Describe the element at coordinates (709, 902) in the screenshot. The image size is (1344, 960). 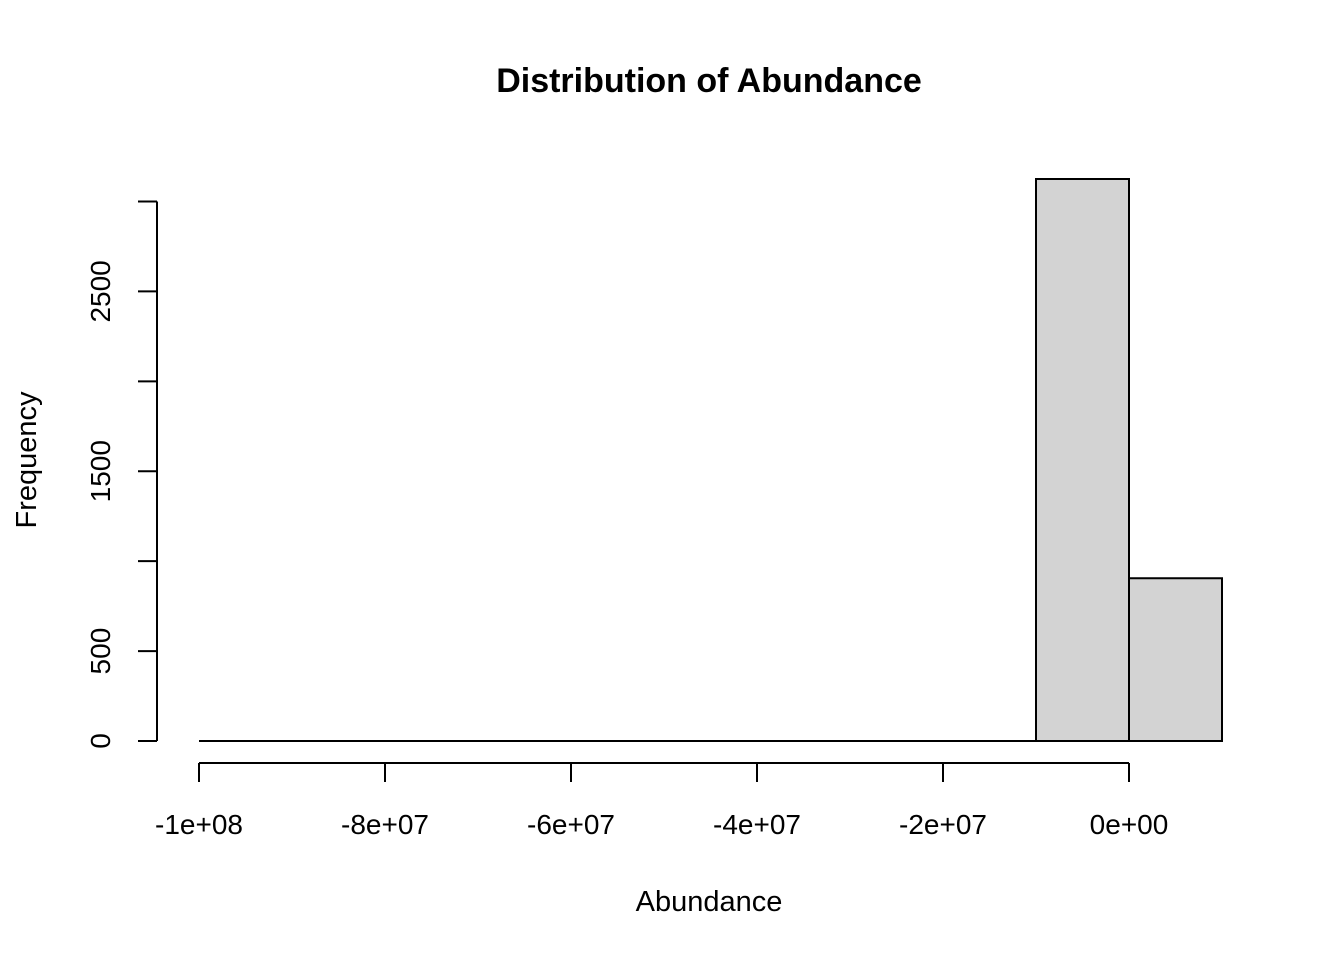
I see `x-axis-label: Abundance` at that location.